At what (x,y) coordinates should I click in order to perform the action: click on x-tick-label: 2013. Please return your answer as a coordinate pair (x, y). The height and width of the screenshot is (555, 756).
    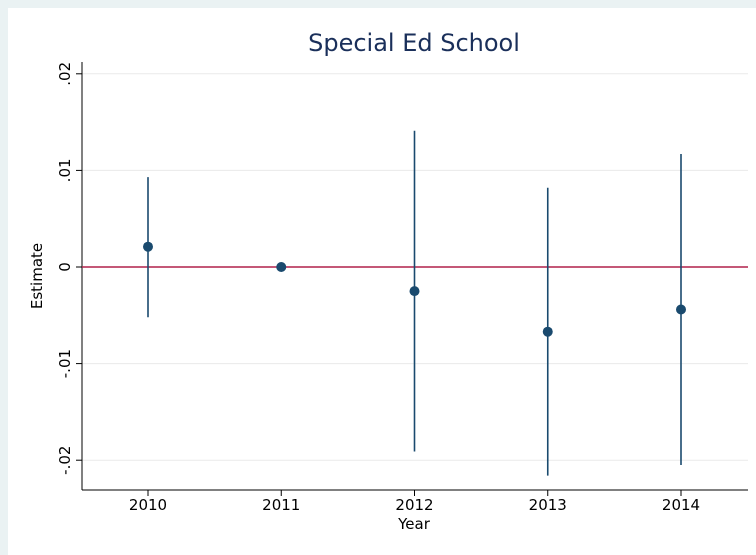
    Looking at the image, I should click on (548, 505).